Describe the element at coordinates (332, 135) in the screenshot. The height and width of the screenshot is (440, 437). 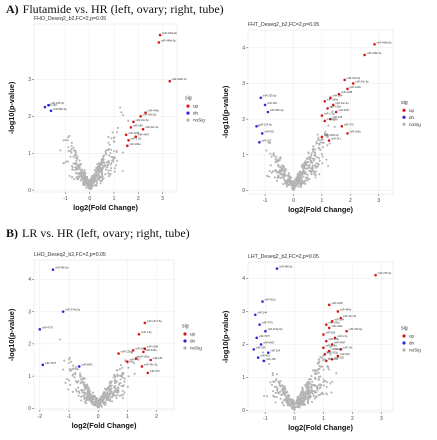
I see `gene-label: miR-200b-3p` at that location.